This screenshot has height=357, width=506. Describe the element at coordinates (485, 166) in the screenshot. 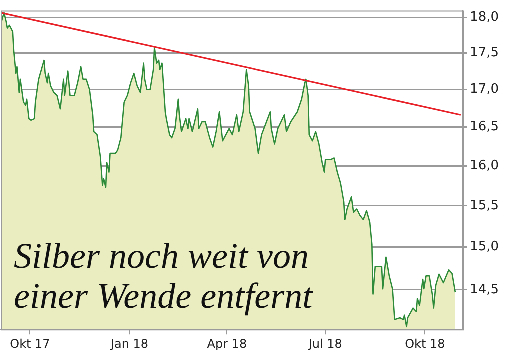

I see `y-tick-label: 16,0` at that location.